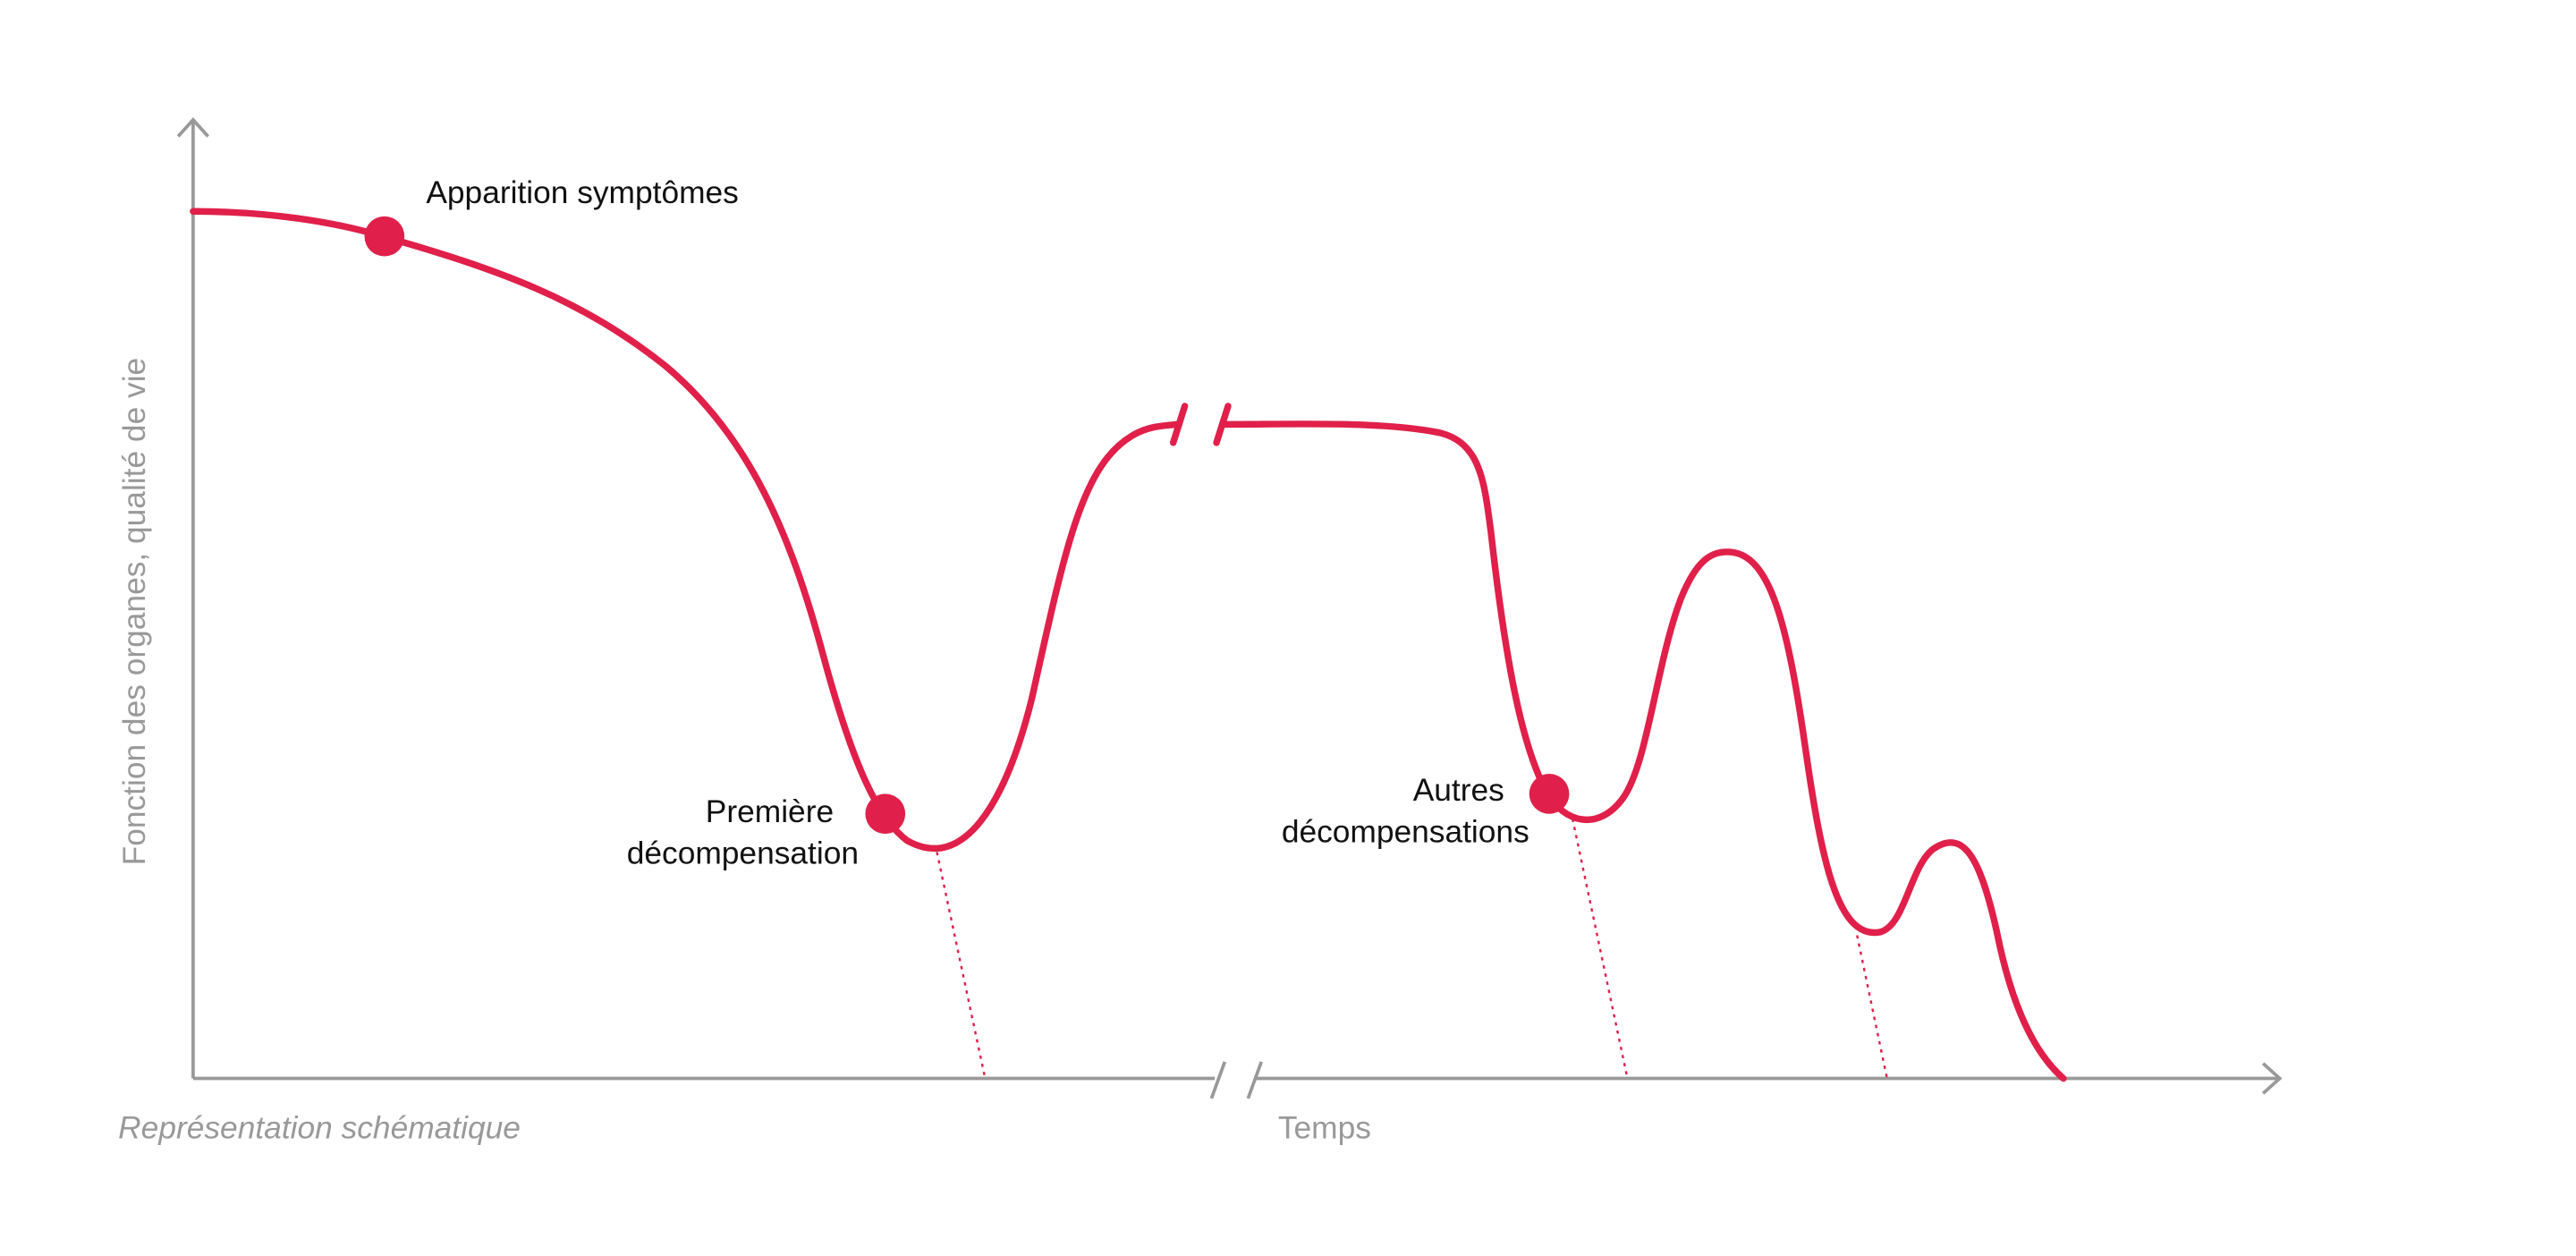 The width and height of the screenshot is (2576, 1256). Describe the element at coordinates (2272, 1078) in the screenshot. I see `x-arrow` at that location.